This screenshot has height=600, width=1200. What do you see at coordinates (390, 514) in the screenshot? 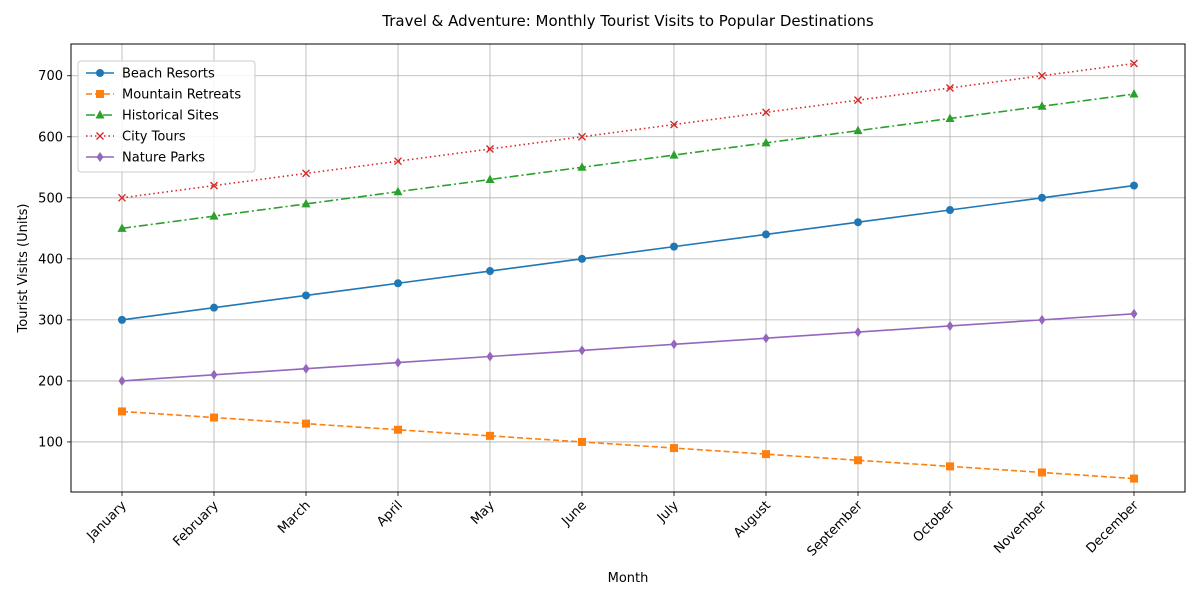
I see `x-tick-label: April` at bounding box center [390, 514].